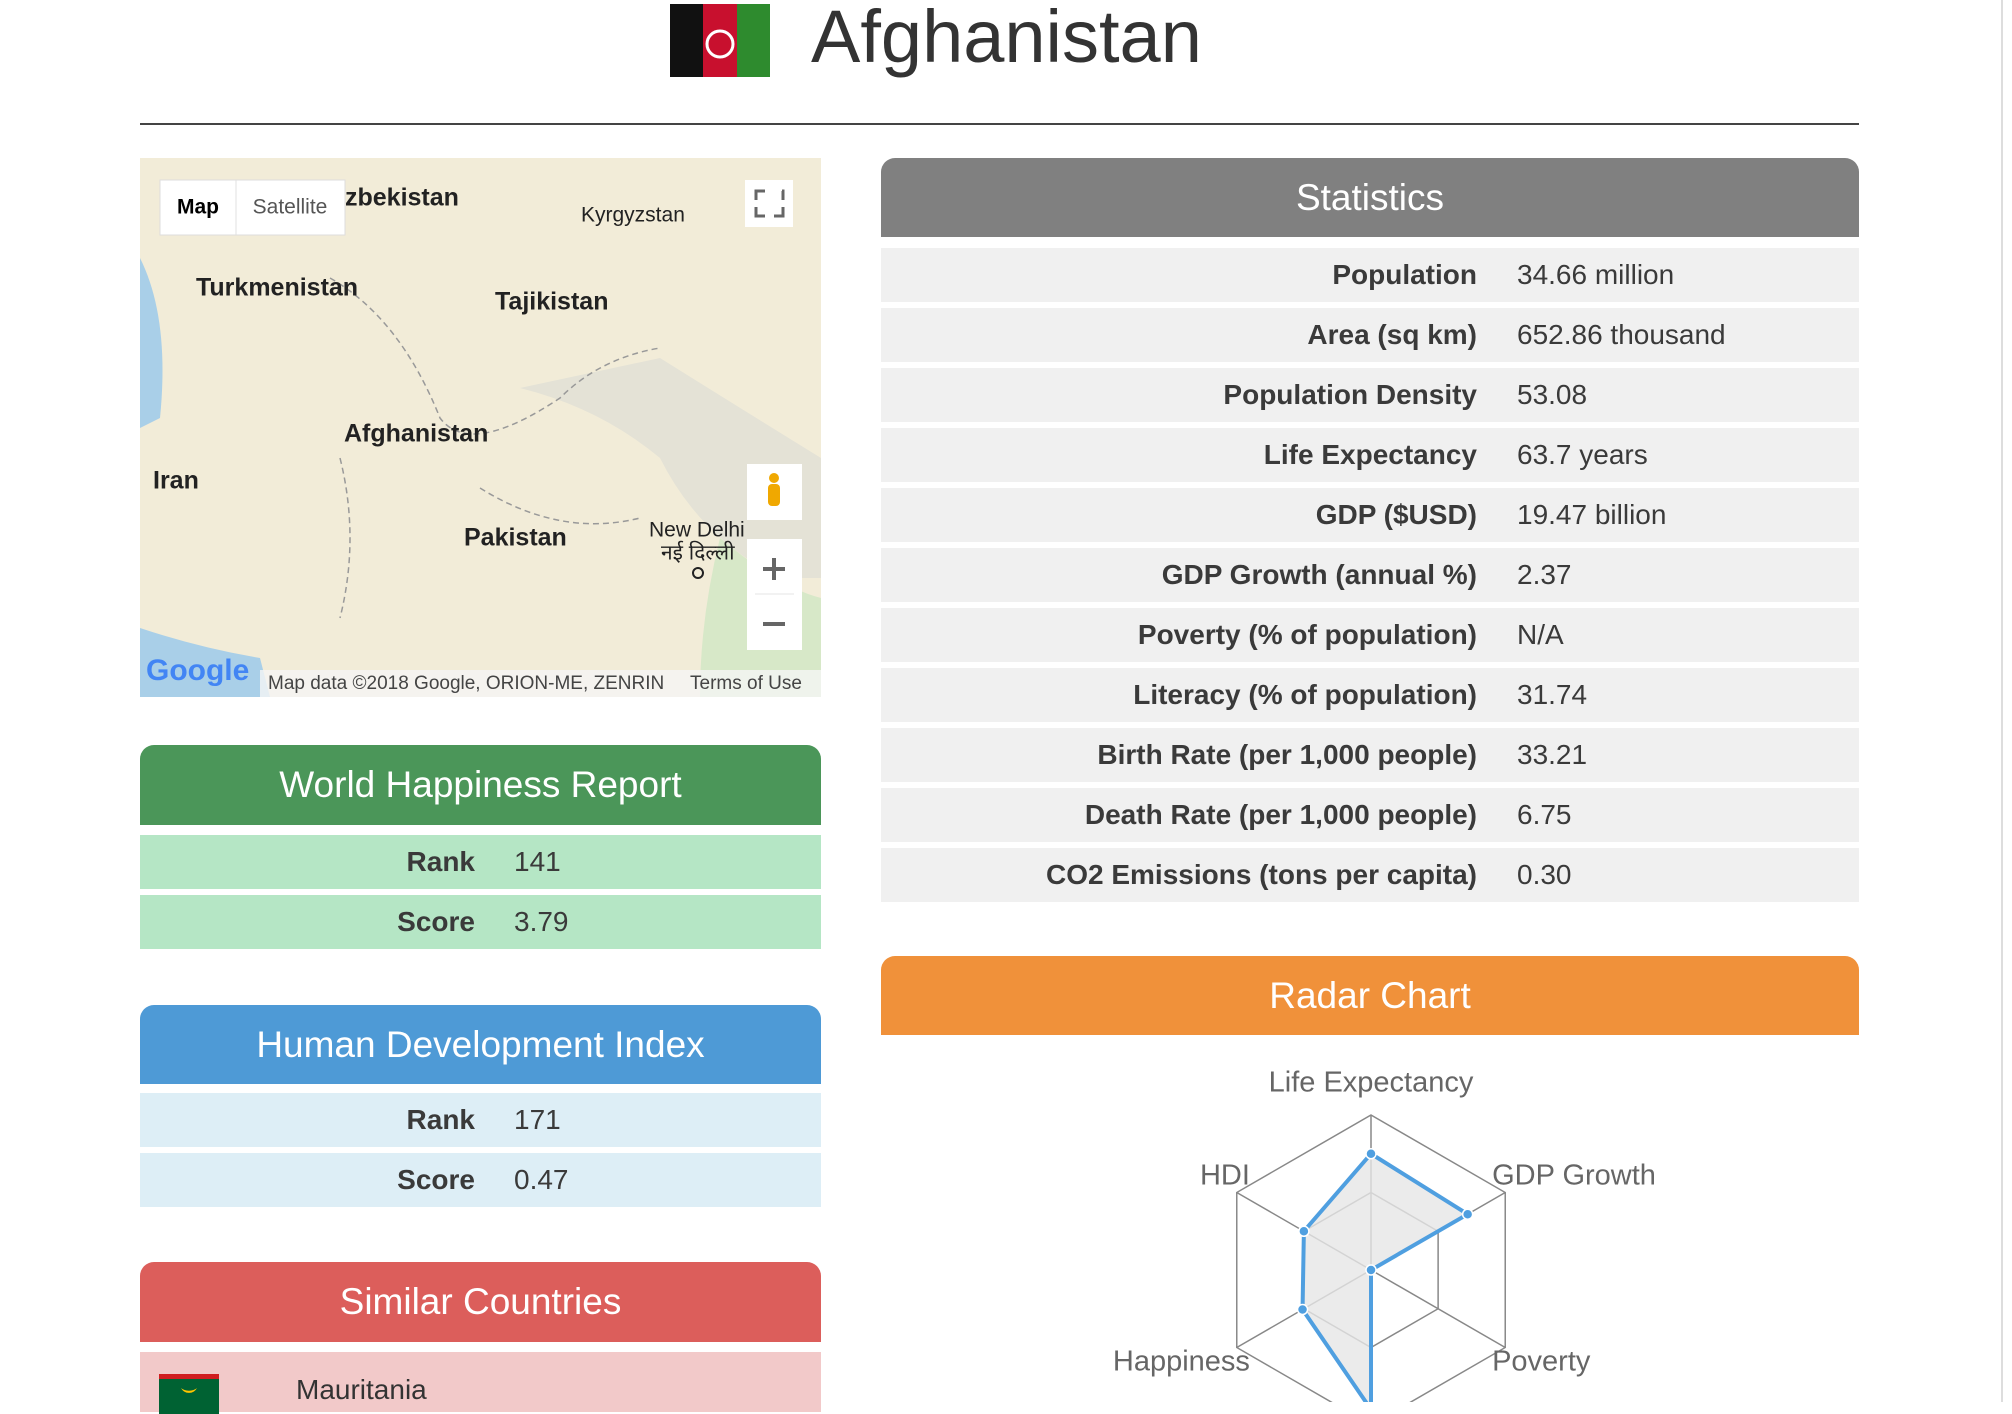  I want to click on row-label: GDP Growth (annual %), so click(1319, 574).